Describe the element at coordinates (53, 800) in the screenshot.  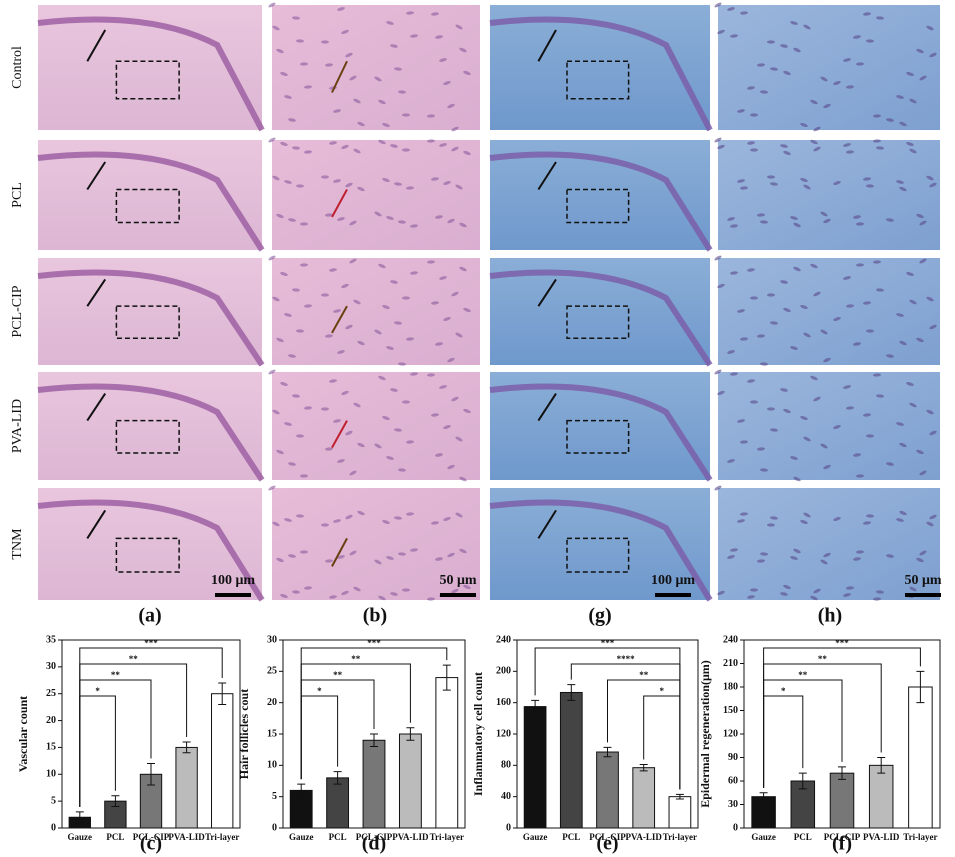
I see `y-tick-label: 5` at that location.